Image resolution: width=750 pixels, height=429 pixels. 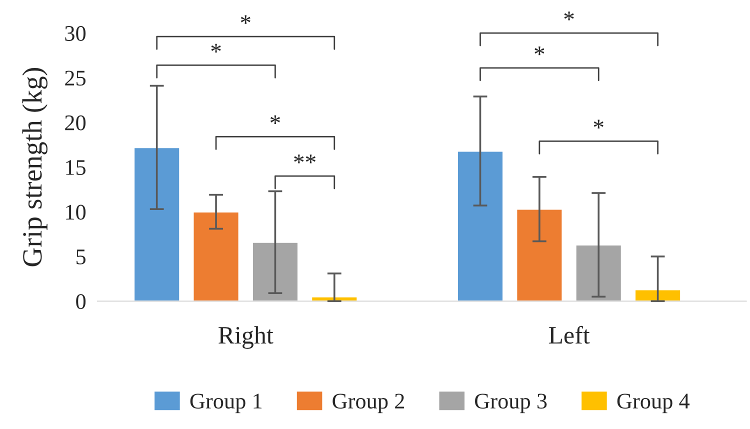 I want to click on y-axis-title: Grip strength (kg), so click(x=35, y=167).